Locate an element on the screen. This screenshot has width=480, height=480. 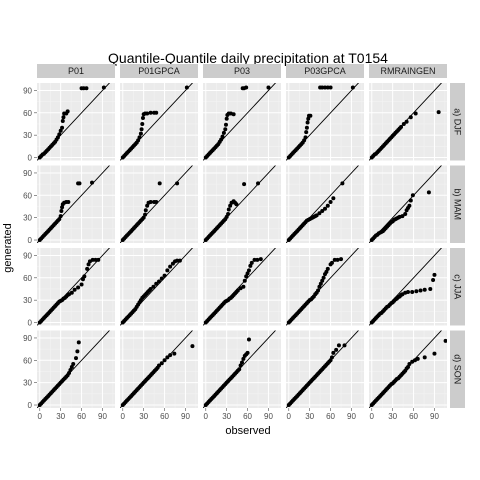
column-strip-p03gpca is located at coordinates (325, 71).